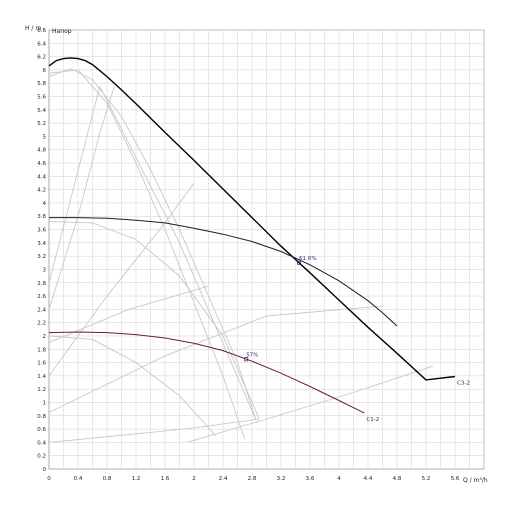 The height and width of the screenshot is (513, 508). Describe the element at coordinates (252, 355) in the screenshot. I see `efficiency-label: 57%` at that location.